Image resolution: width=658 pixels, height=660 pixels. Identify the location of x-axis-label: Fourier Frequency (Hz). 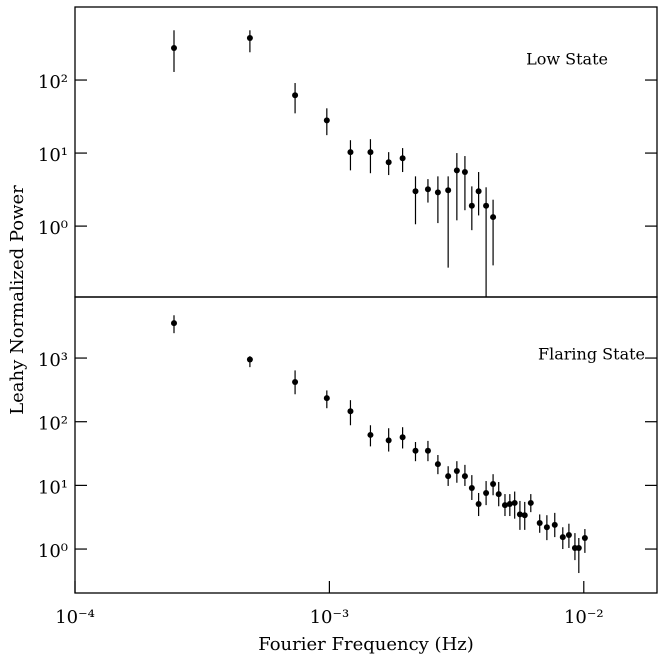
(366, 644).